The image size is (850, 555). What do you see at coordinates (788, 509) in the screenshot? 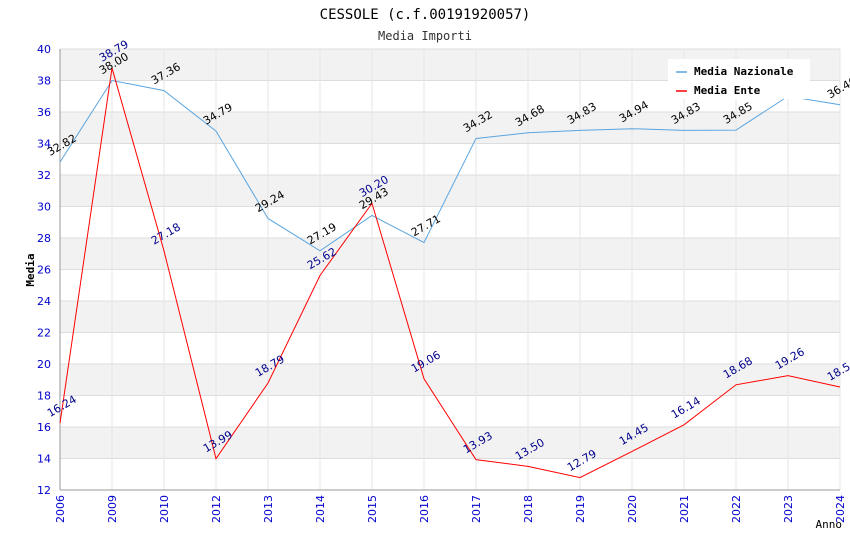
I see `x-tick-label: 2023` at bounding box center [788, 509].